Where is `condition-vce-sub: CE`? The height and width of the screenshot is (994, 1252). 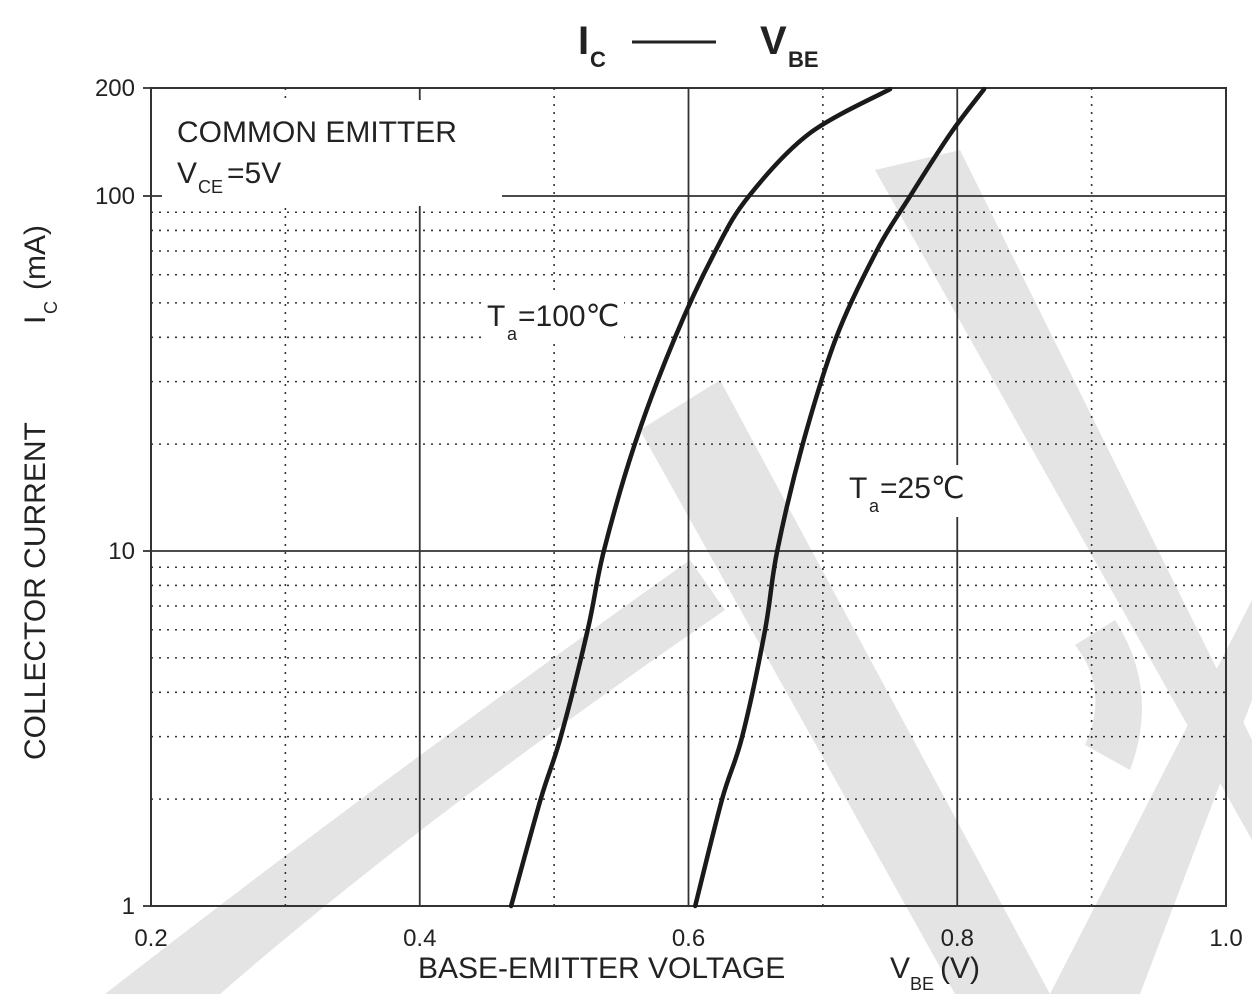
condition-vce-sub: CE is located at coordinates (210, 187).